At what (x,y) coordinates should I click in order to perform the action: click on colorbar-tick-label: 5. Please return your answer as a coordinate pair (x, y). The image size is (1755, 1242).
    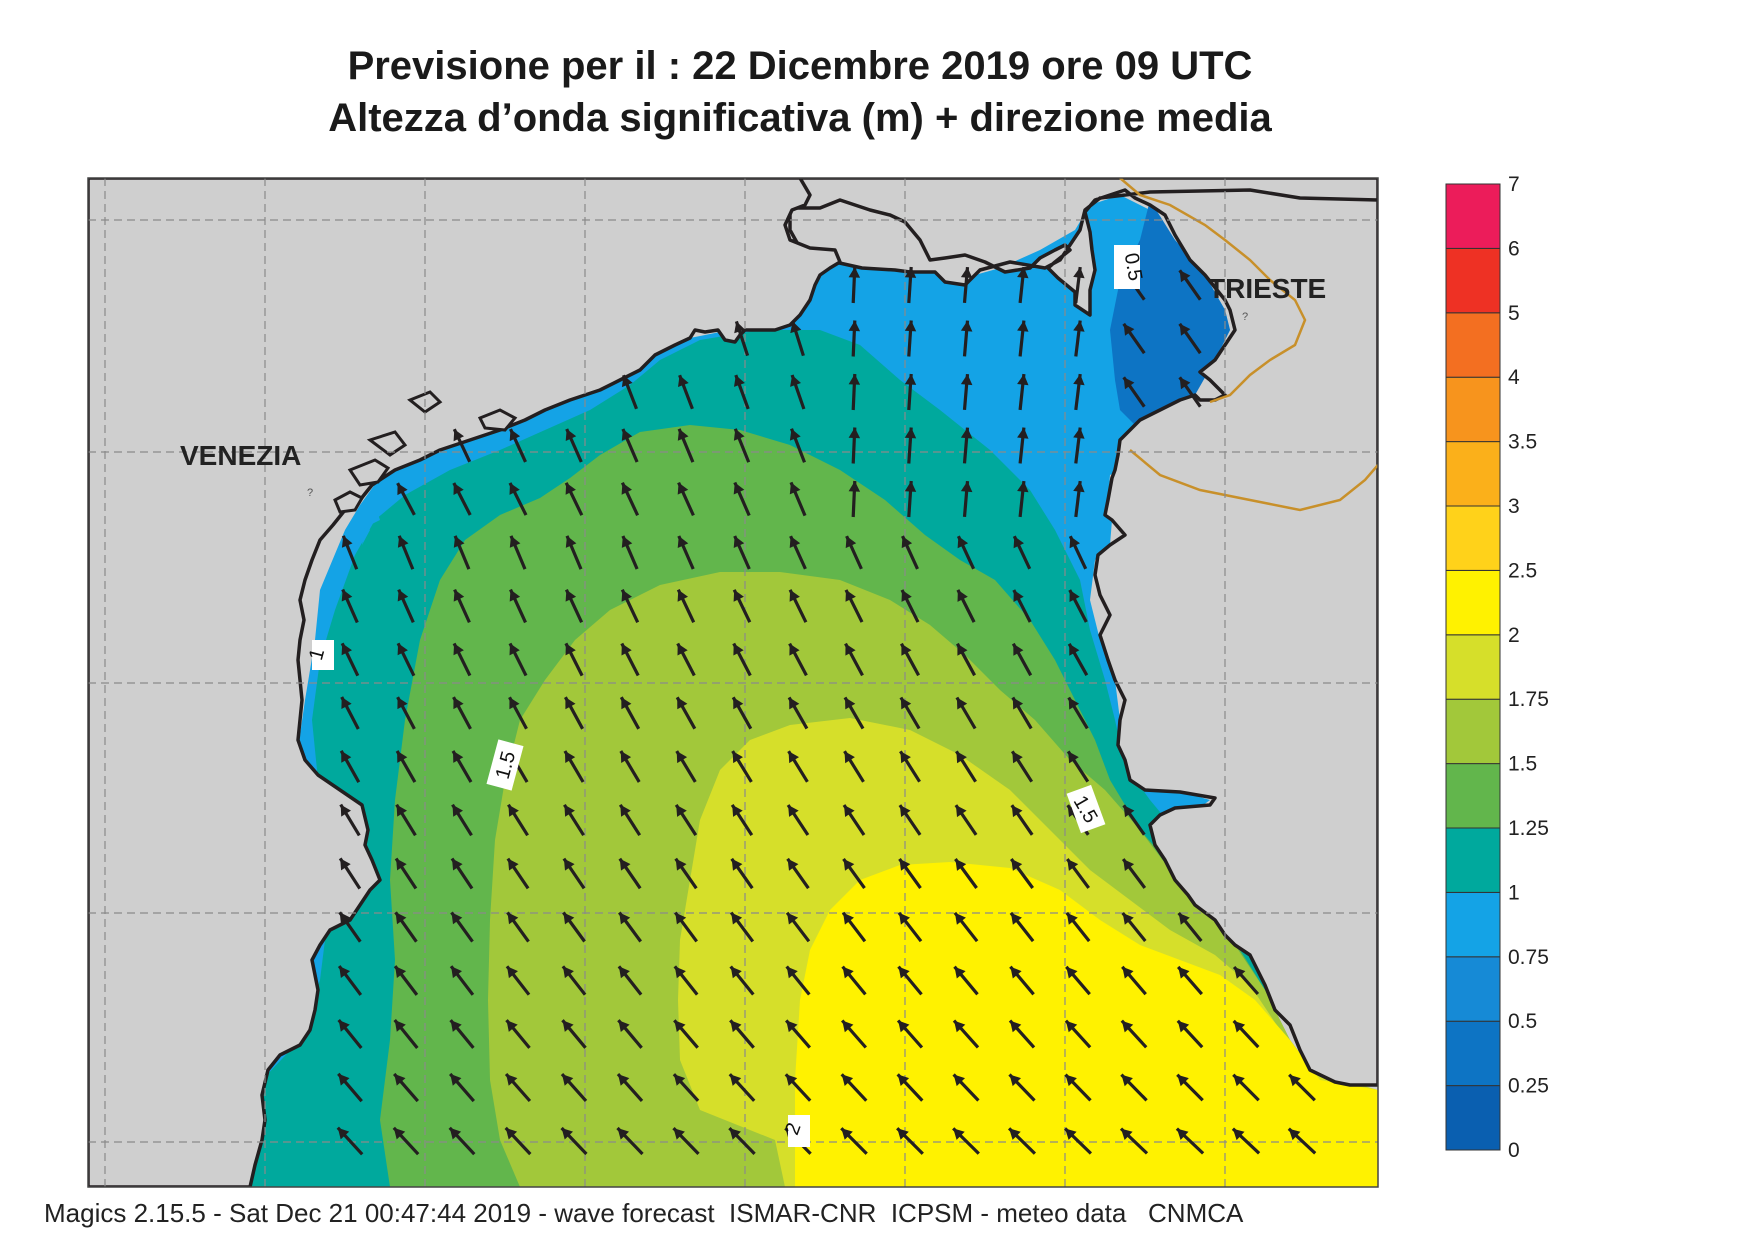
    Looking at the image, I should click on (1514, 313).